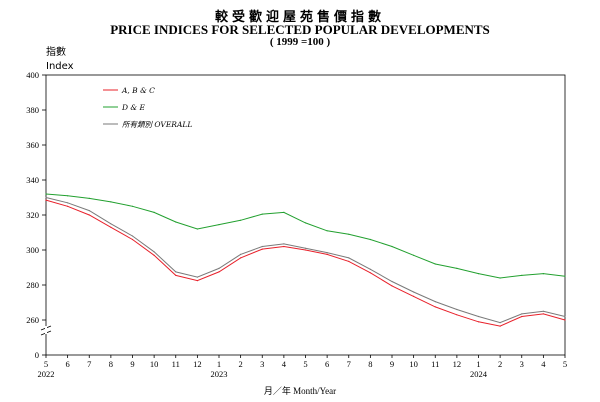  Describe the element at coordinates (89, 364) in the screenshot. I see `x-tick-label: 7` at that location.